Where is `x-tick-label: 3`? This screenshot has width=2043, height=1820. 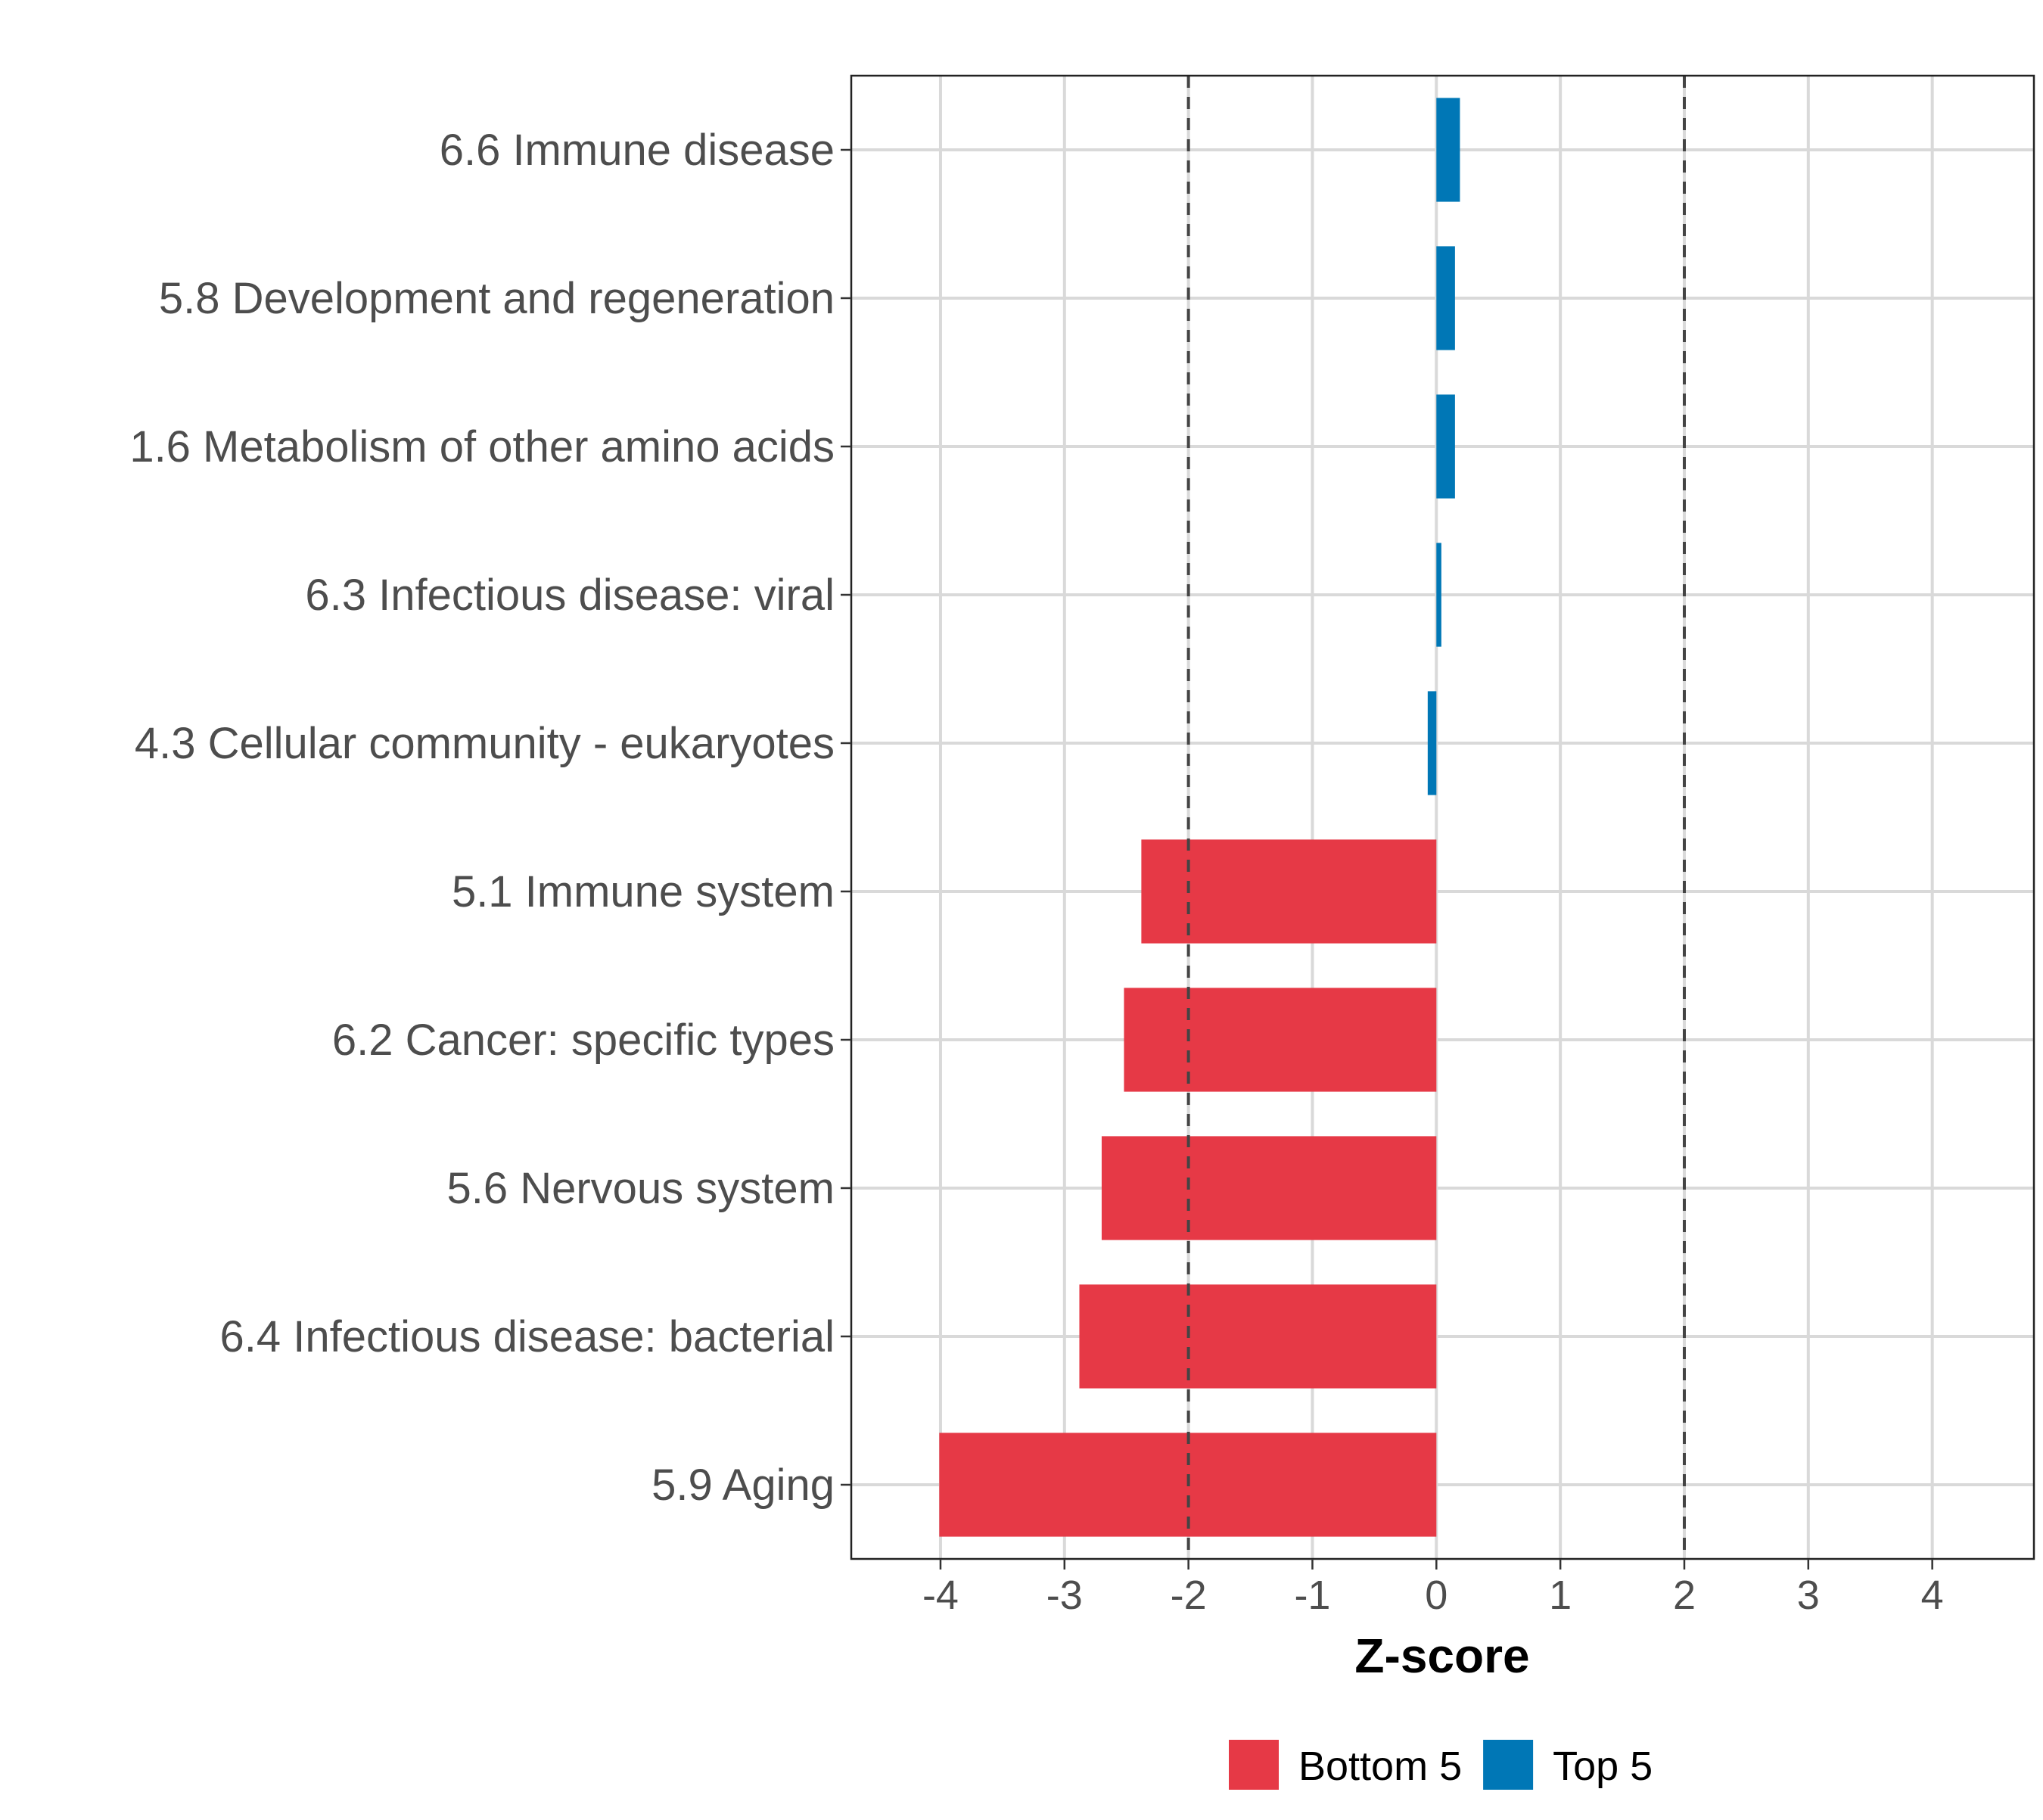 x-tick-label: 3 is located at coordinates (1809, 1596).